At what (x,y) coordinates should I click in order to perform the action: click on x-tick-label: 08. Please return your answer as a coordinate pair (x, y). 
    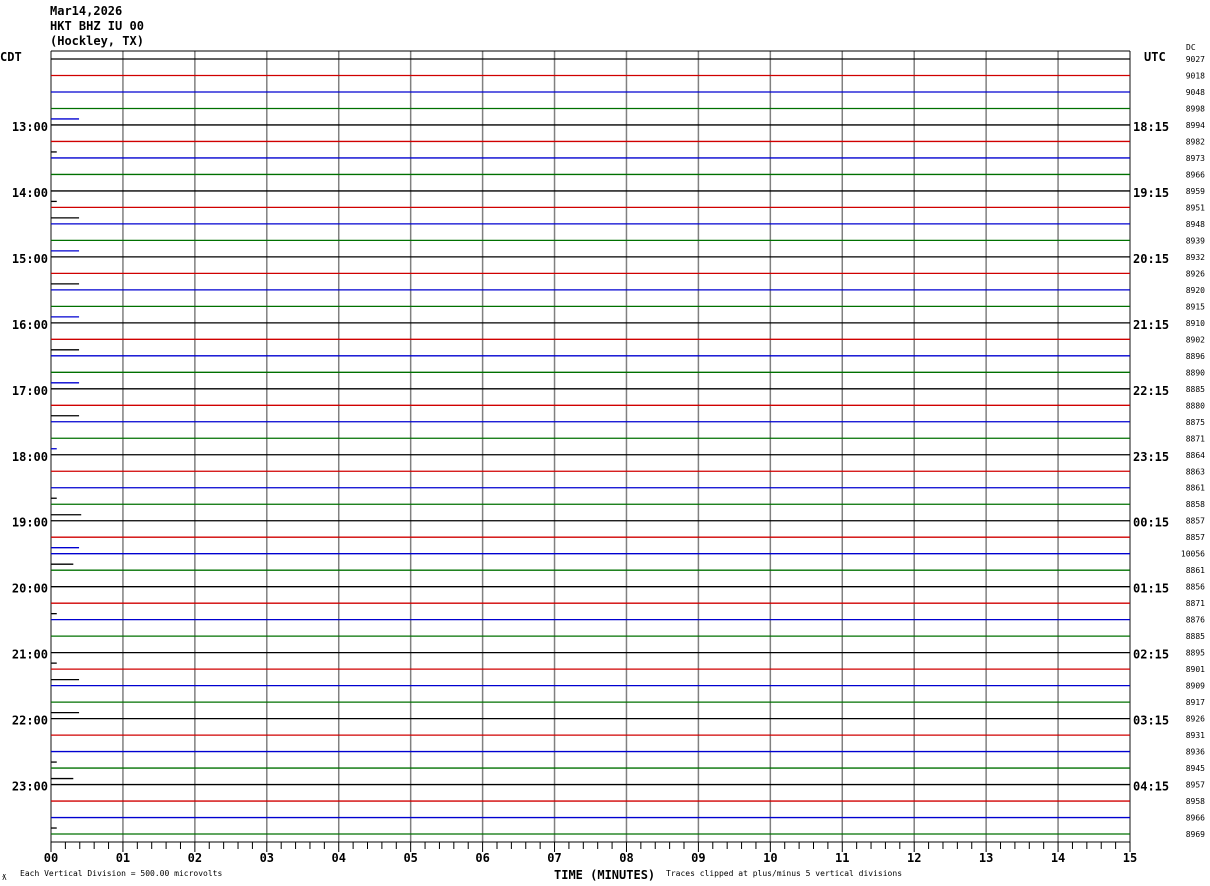
    Looking at the image, I should click on (626, 858).